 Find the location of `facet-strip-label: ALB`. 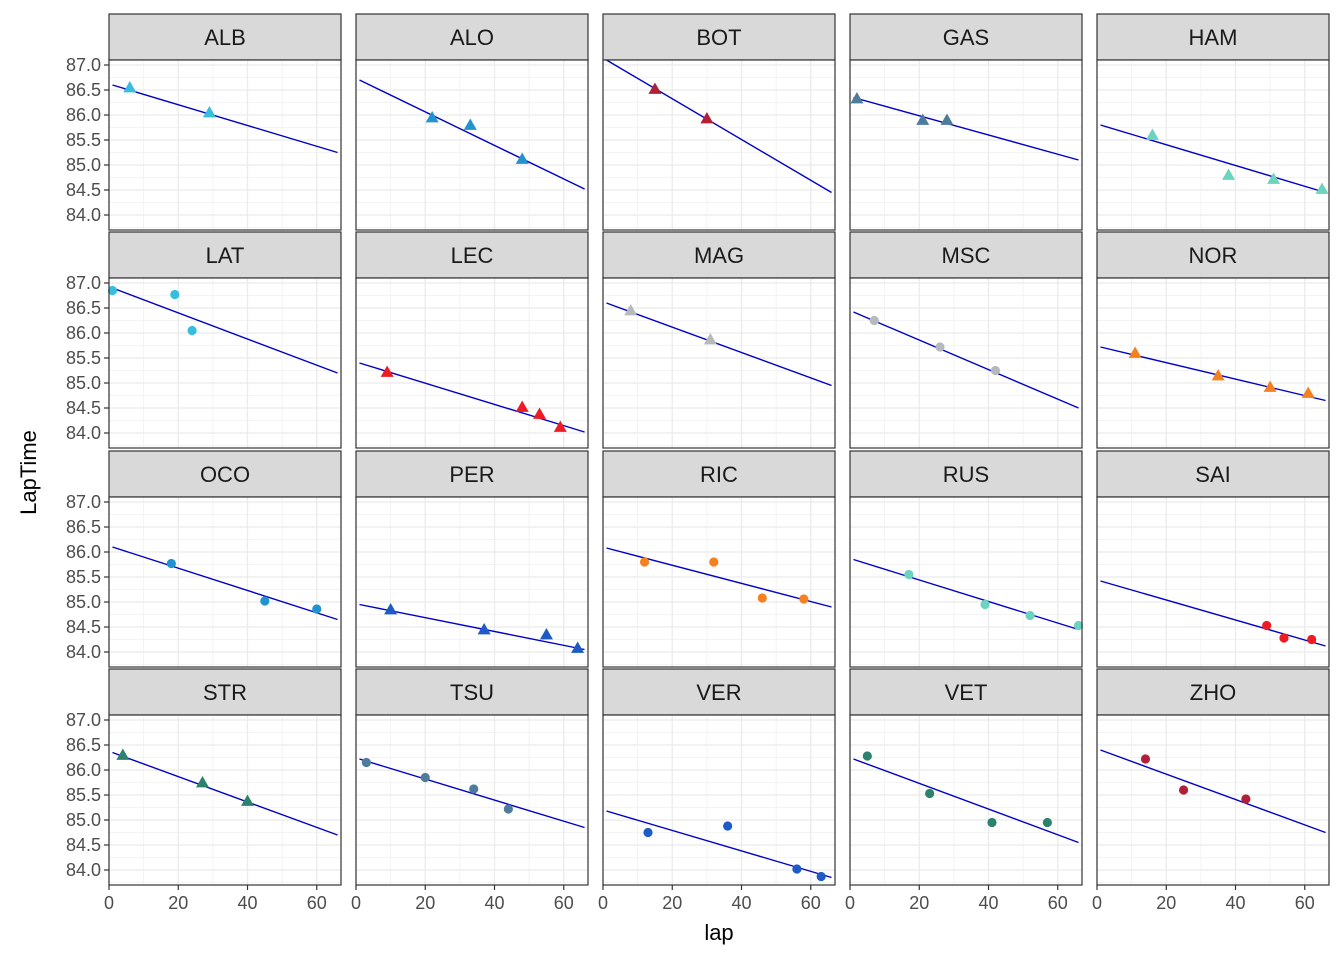

facet-strip-label: ALB is located at coordinates (225, 37).